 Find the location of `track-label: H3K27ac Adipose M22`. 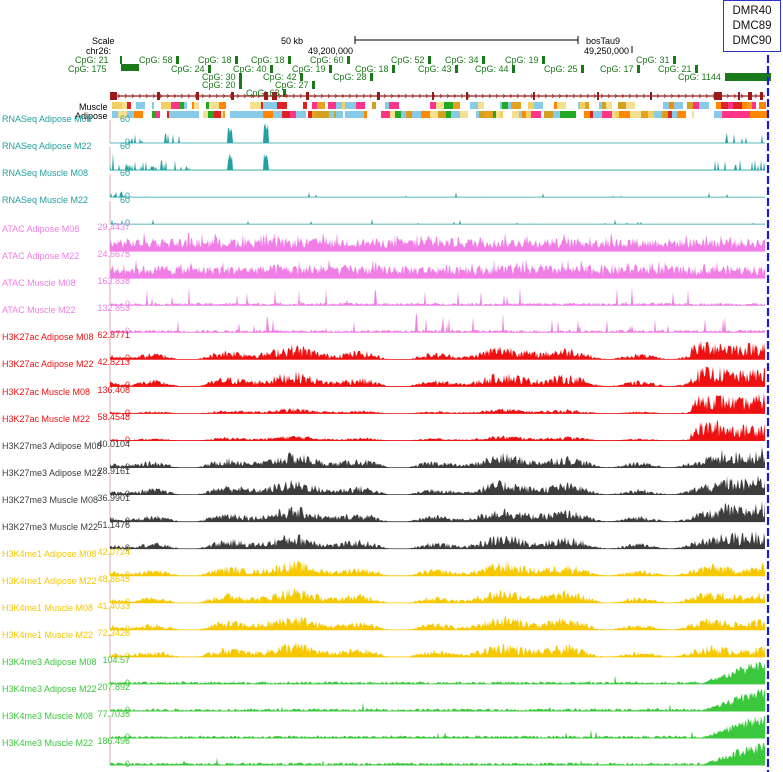

track-label: H3K27ac Adipose M22 is located at coordinates (48, 364).